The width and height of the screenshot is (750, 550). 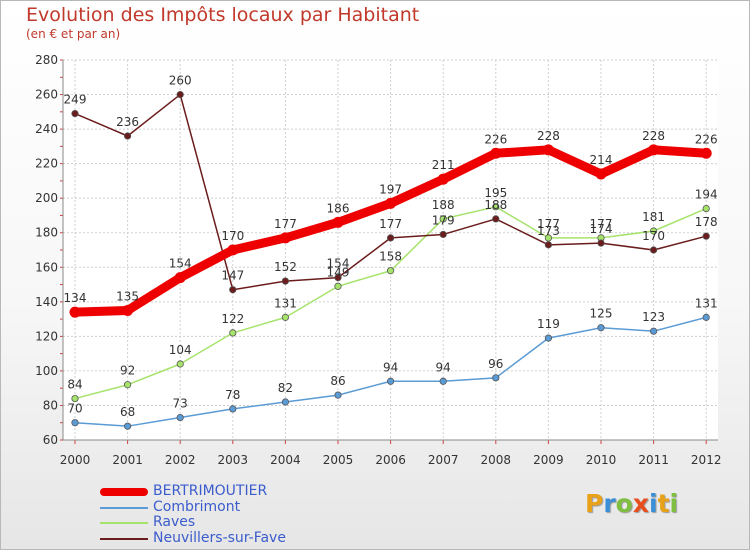 I want to click on data-label: 214, so click(x=601, y=160).